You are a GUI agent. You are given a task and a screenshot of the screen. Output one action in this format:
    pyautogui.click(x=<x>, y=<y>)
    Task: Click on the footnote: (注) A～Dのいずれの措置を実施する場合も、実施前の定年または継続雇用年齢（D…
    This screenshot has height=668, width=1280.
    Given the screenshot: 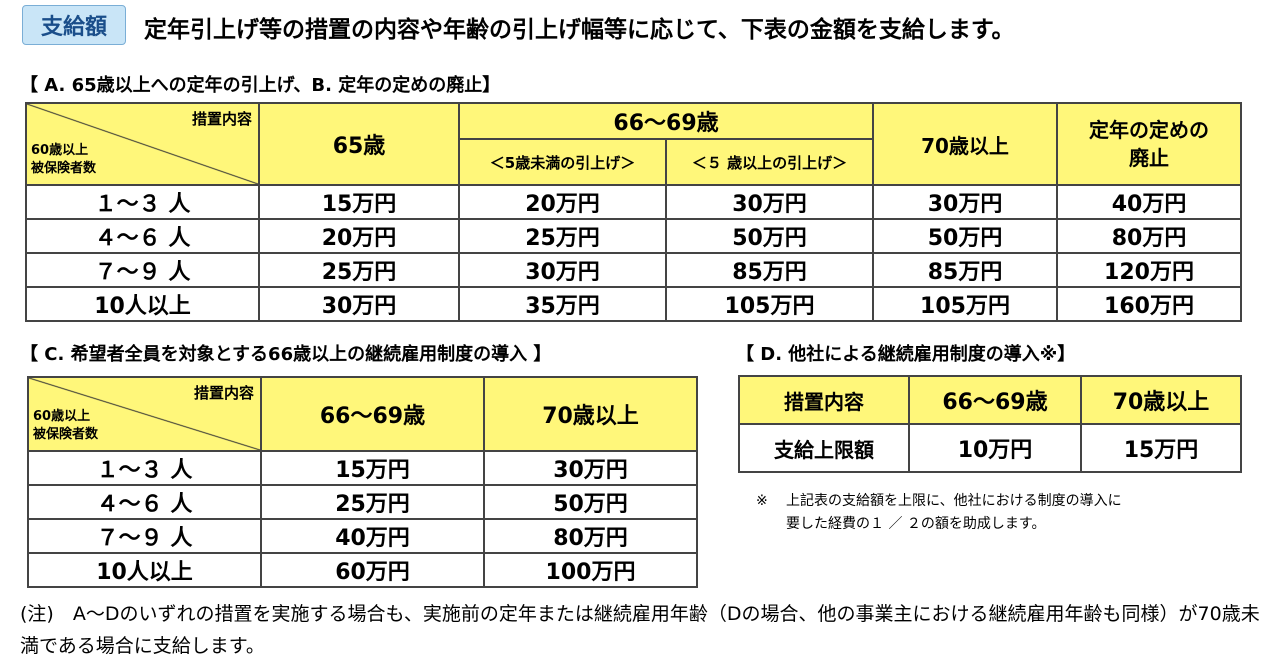 What is the action you would take?
    pyautogui.click(x=640, y=630)
    